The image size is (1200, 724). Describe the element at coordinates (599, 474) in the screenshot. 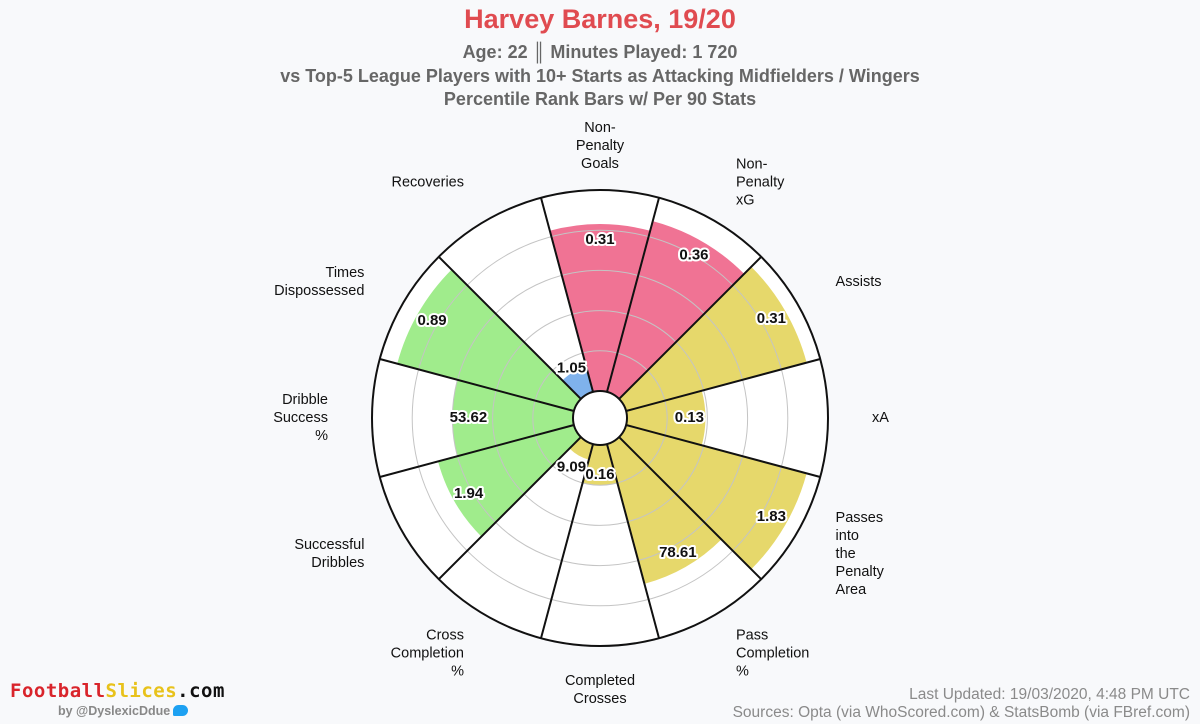

I see `value-label-6: 0.16` at that location.